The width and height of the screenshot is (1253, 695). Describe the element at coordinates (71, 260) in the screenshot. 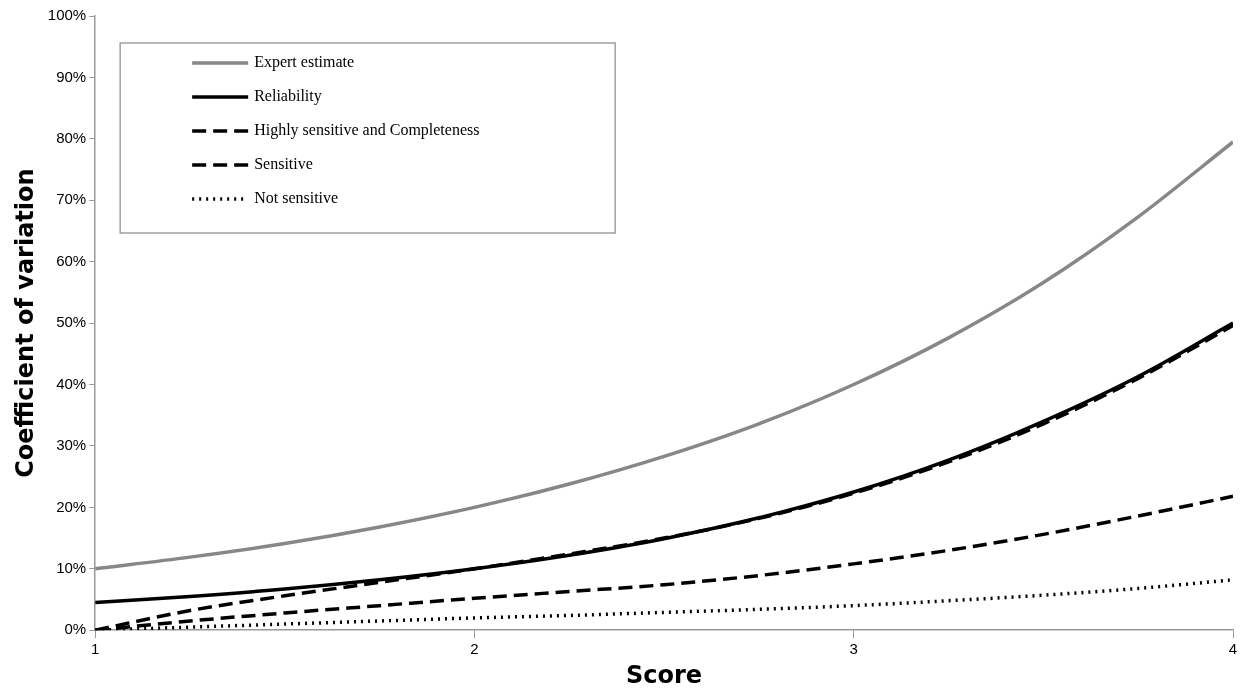

I see `y-tick-label: 60%` at that location.